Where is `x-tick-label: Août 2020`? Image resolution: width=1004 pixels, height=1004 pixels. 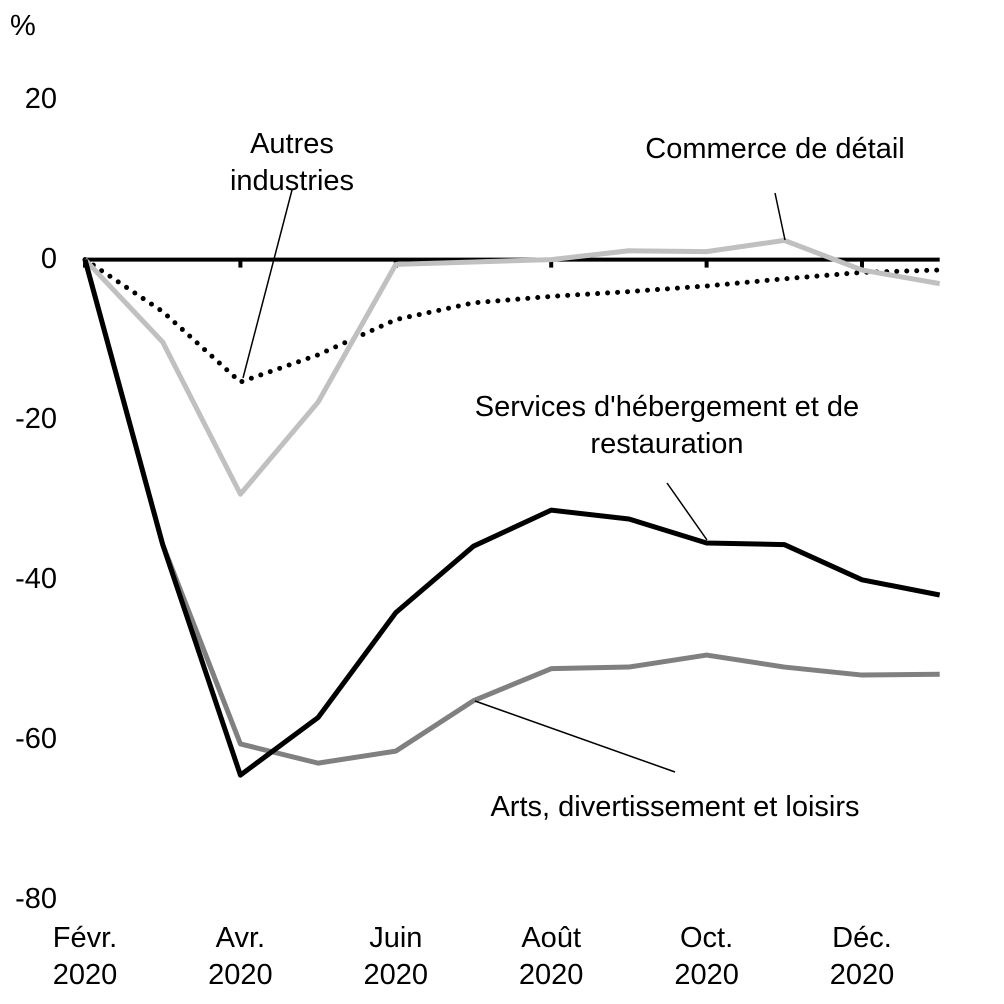
x-tick-label: Août 2020 is located at coordinates (551, 956).